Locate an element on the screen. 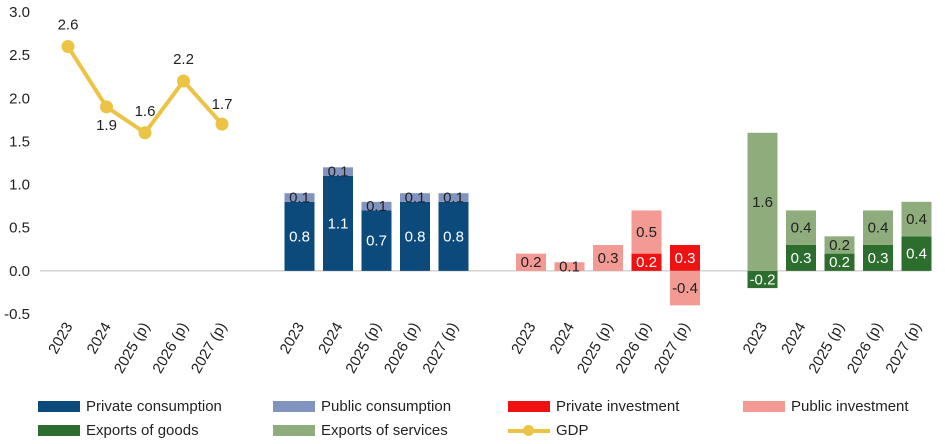 The height and width of the screenshot is (444, 945). data-label: 1.6 is located at coordinates (762, 202).